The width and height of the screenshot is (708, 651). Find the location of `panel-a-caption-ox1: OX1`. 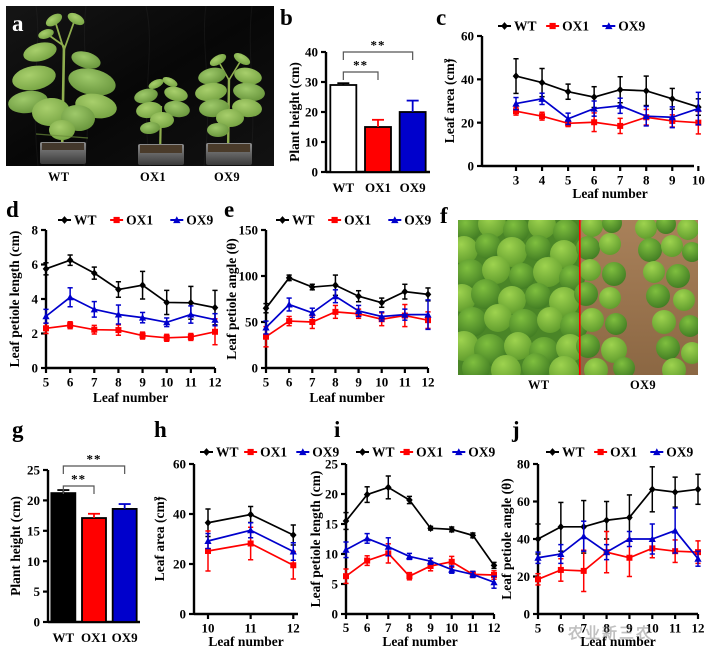

panel-a-caption-ox1: OX1 is located at coordinates (153, 177).